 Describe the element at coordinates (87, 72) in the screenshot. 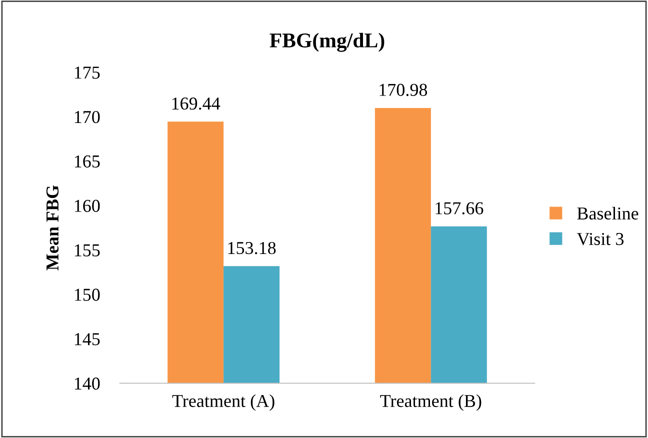

I see `y-tick-label: 175` at that location.